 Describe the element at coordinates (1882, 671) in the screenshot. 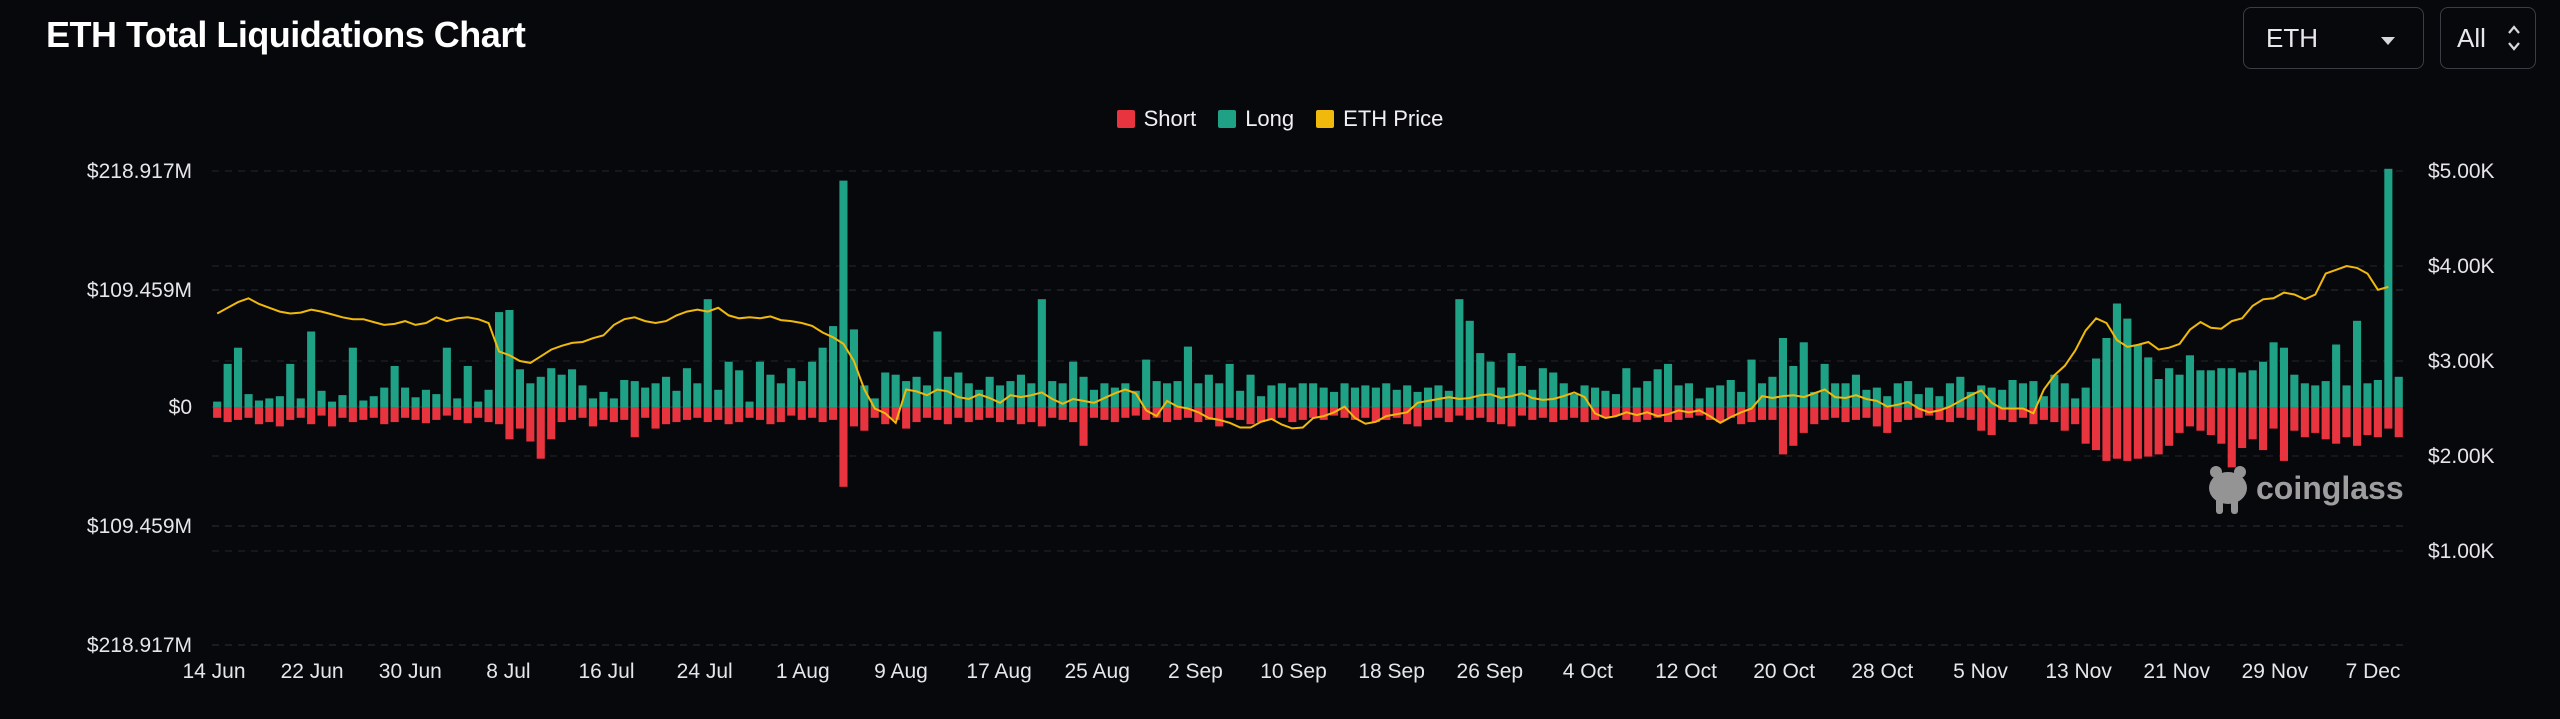

I see `x-tick-label: 28 Oct` at that location.